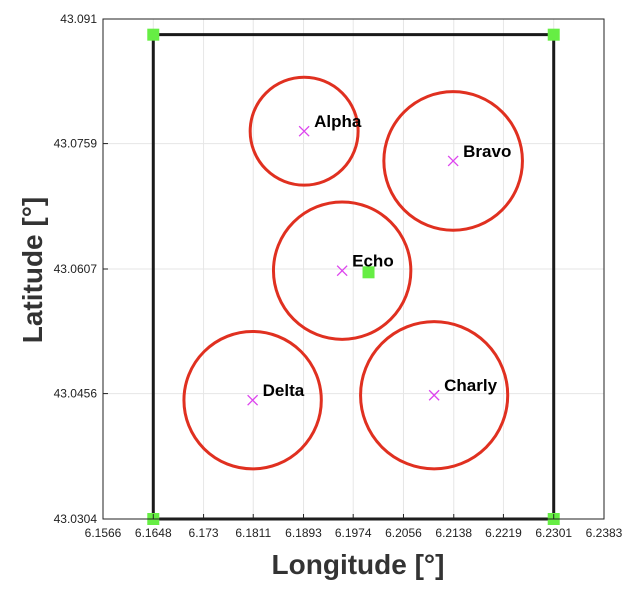 The image size is (640, 590). Describe the element at coordinates (76, 144) in the screenshot. I see `y-tick-label: 43.0759` at that location.